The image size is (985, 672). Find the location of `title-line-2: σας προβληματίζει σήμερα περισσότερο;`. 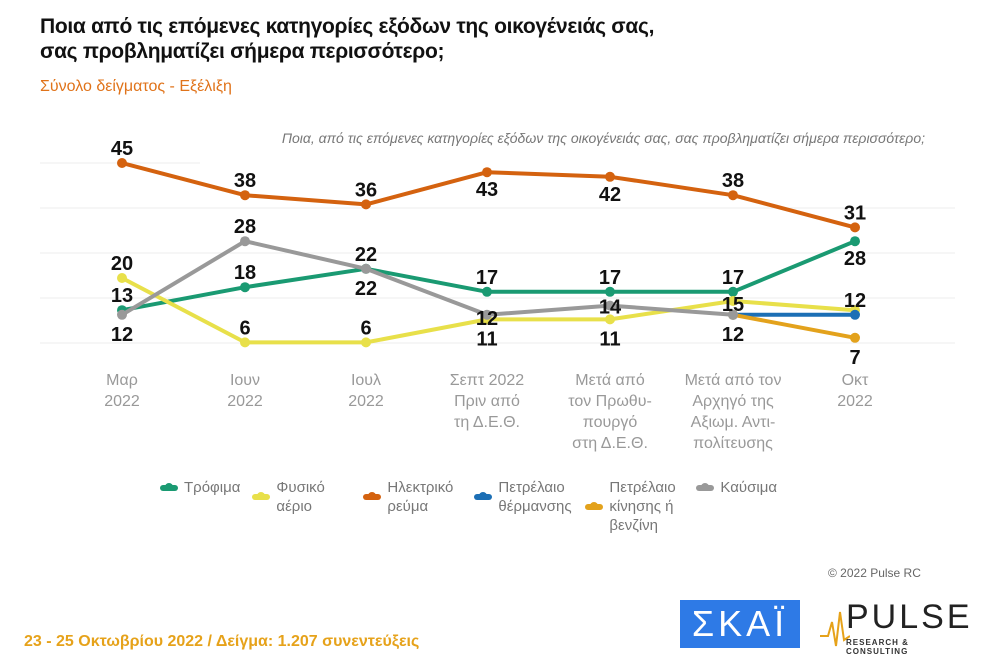

title-line-2: σας προβληματίζει σήμερα περισσότερο; is located at coordinates (242, 51).